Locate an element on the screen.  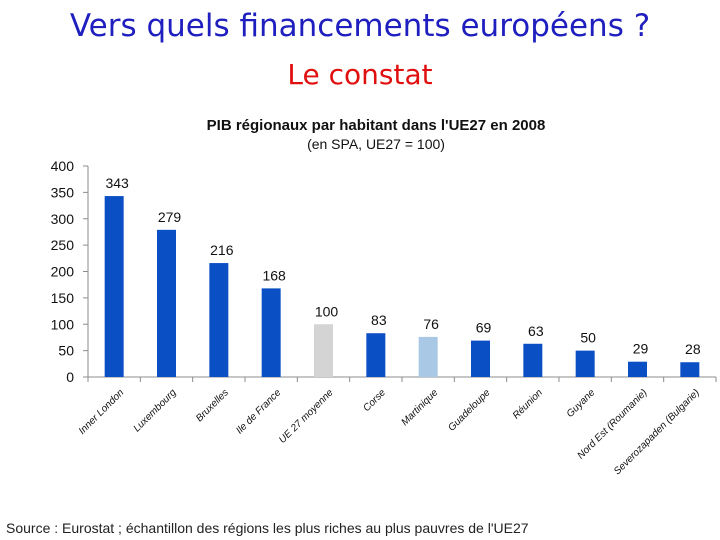
y-tick-label: 200 is located at coordinates (63, 272).